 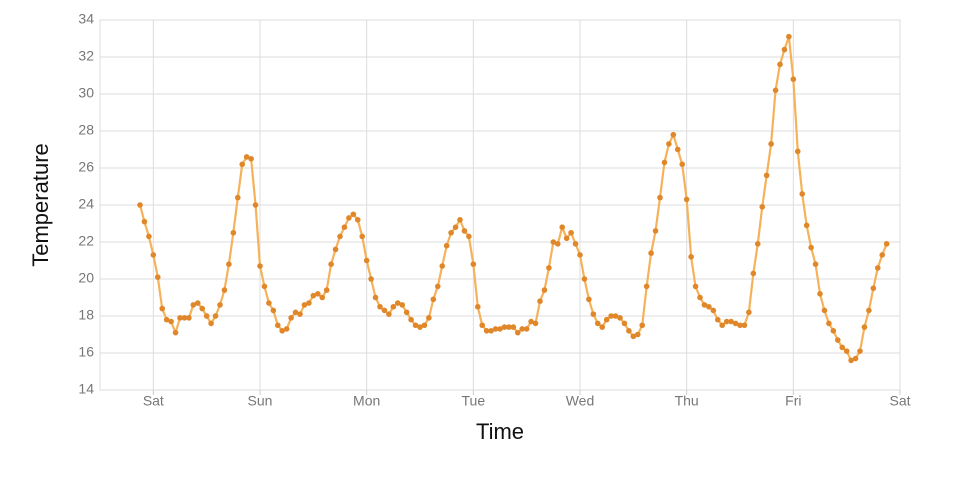 What do you see at coordinates (86, 93) in the screenshot?
I see `y-tick-label: 30` at bounding box center [86, 93].